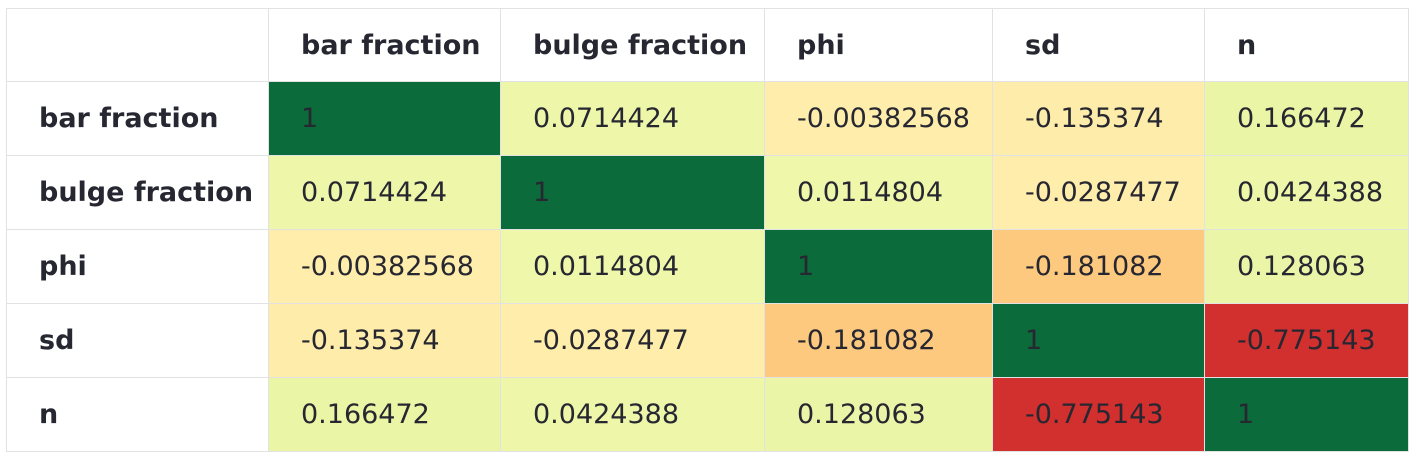  I want to click on column-header-bulge-fraction: bulge fraction, so click(632, 45).